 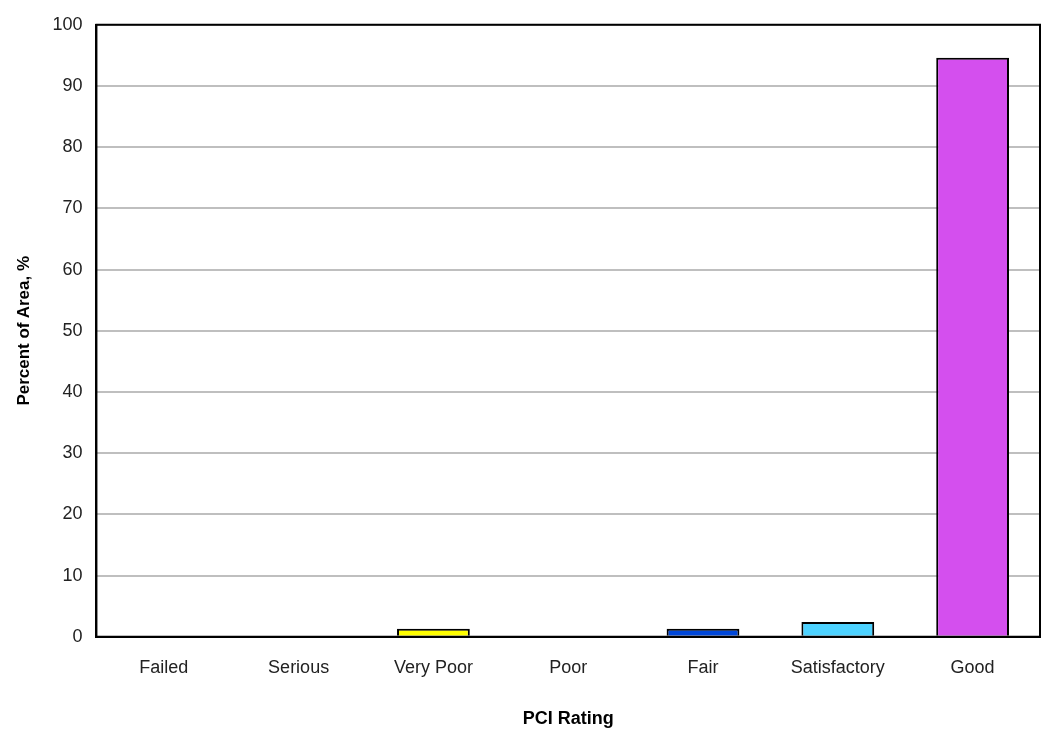 What do you see at coordinates (72, 329) in the screenshot?
I see `y-tick-label: 50` at bounding box center [72, 329].